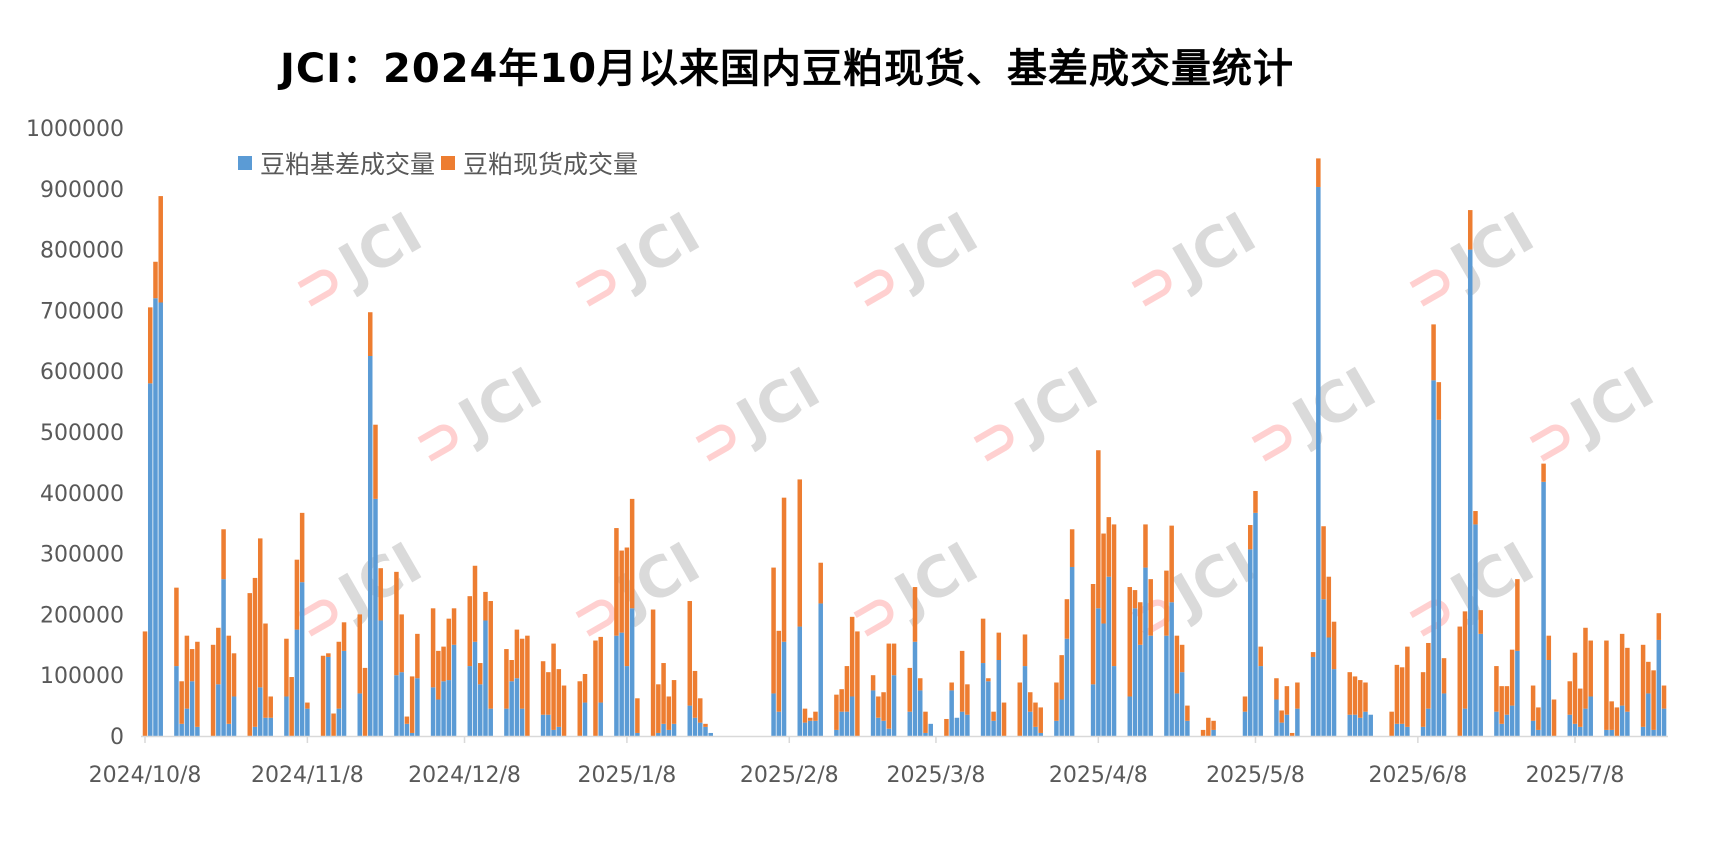 This screenshot has height=866, width=1732. Describe the element at coordinates (307, 775) in the screenshot. I see `x-tick-label: 2024/11/8` at that location.